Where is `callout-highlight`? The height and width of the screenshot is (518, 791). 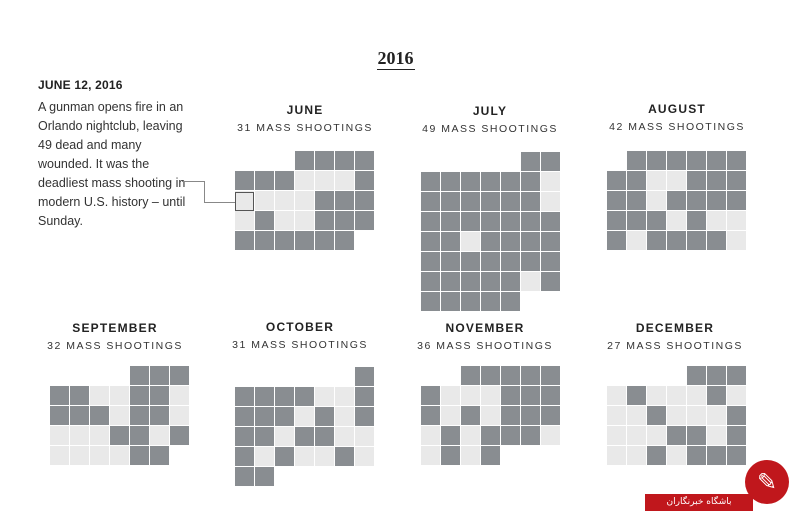 callout-highlight is located at coordinates (244, 201).